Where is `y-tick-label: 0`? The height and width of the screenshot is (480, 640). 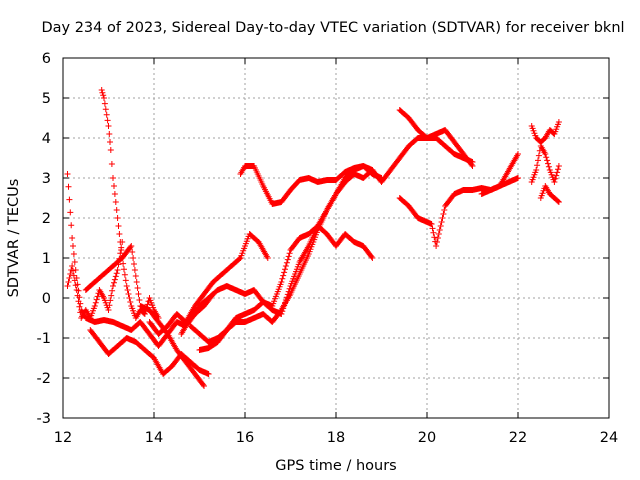 y-tick-label: 0 is located at coordinates (46, 299).